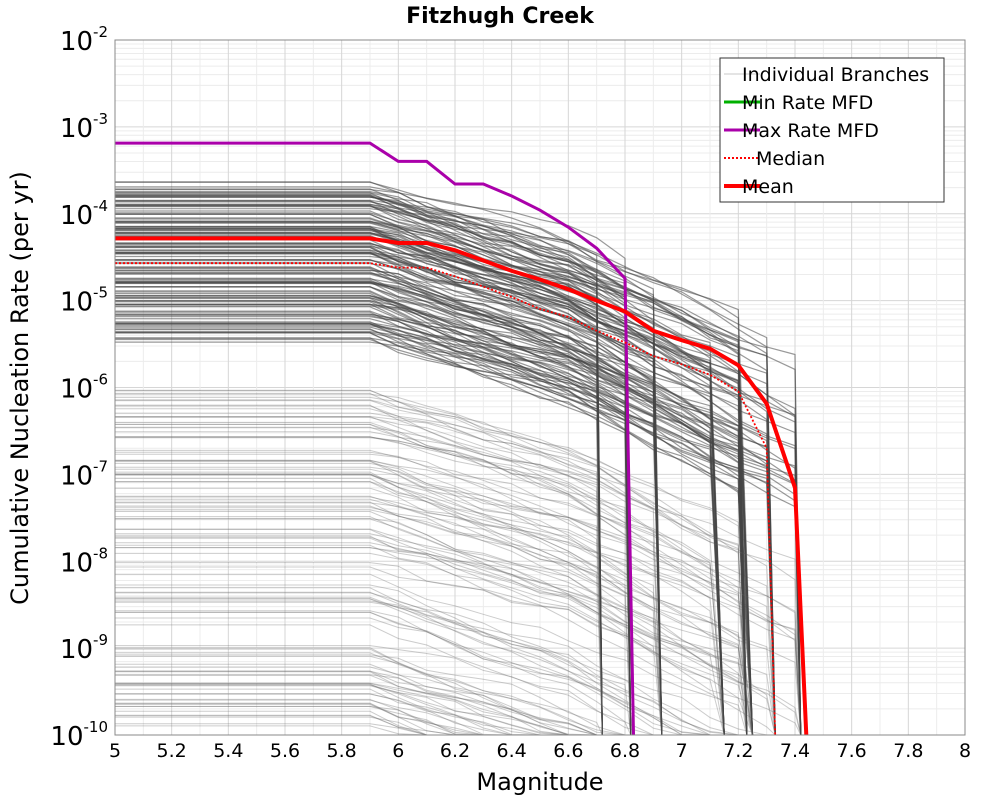 The height and width of the screenshot is (800, 1000). What do you see at coordinates (810, 131) in the screenshot?
I see `legend-label: Max Rate MFD` at bounding box center [810, 131].